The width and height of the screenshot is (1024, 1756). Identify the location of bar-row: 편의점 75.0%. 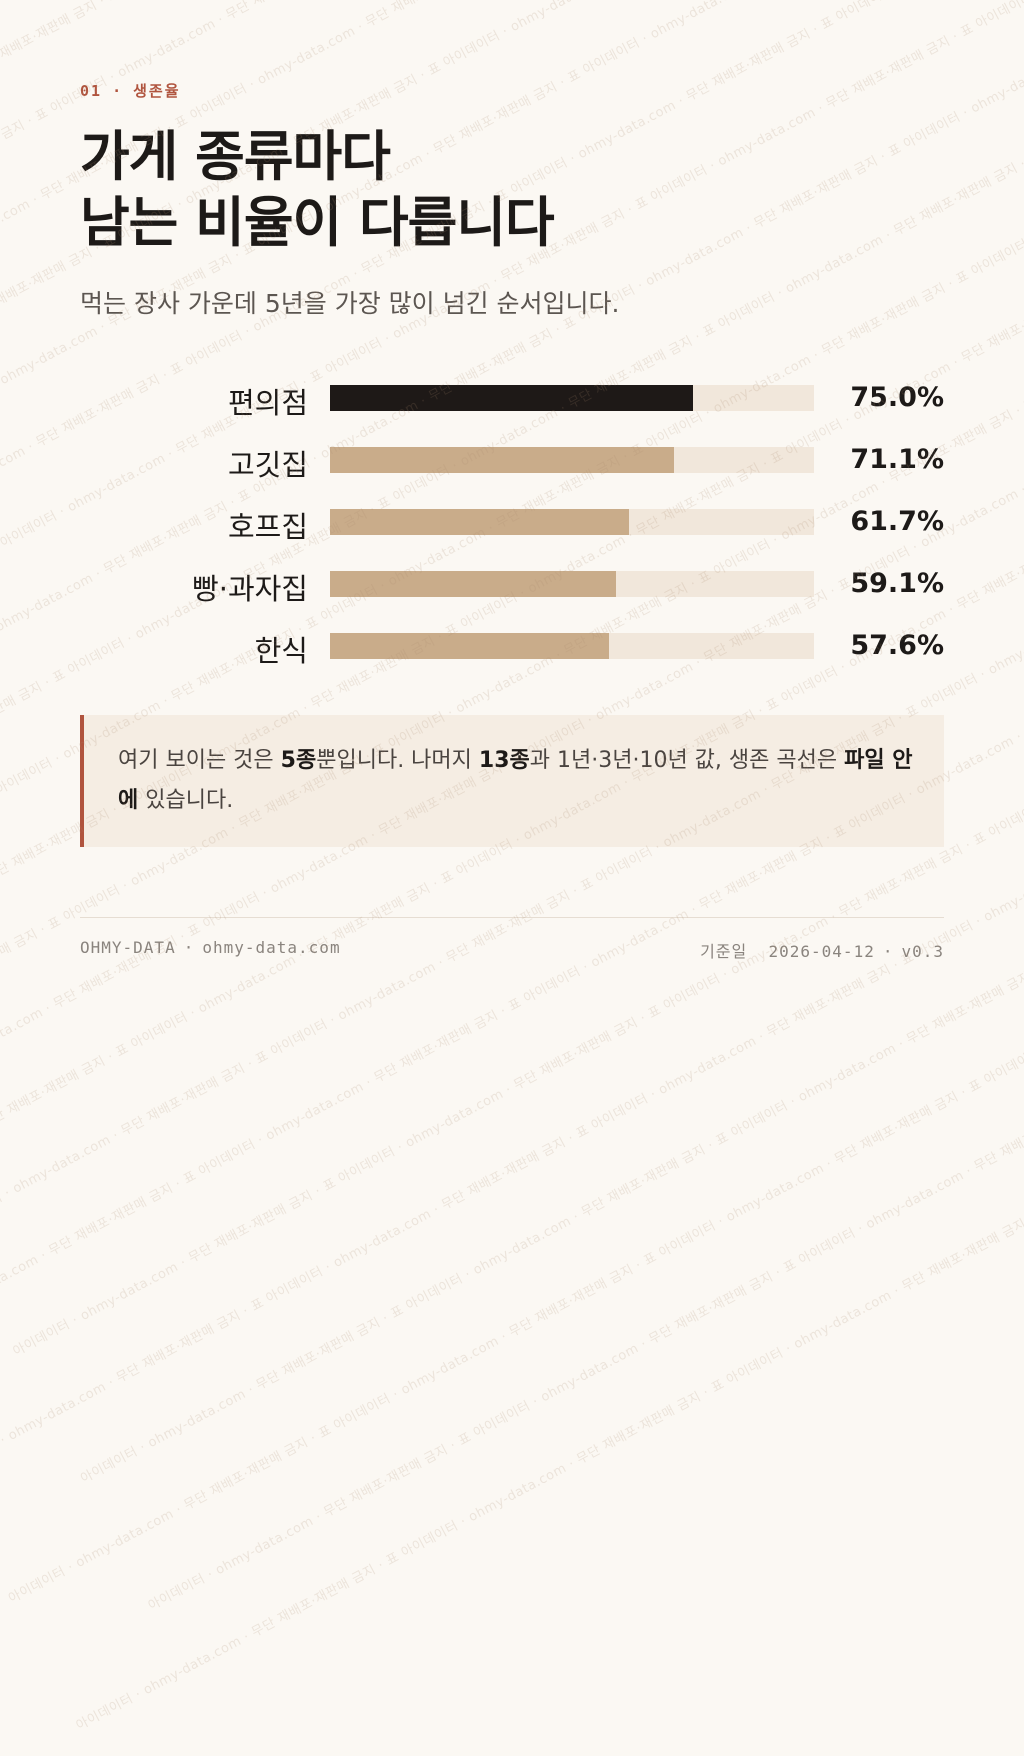
(512, 399).